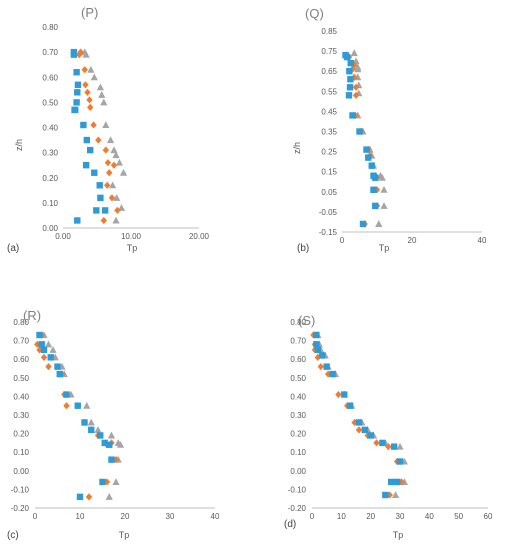 The width and height of the screenshot is (505, 550). What do you see at coordinates (314, 13) in the screenshot?
I see `chart-title: (Q)` at bounding box center [314, 13].